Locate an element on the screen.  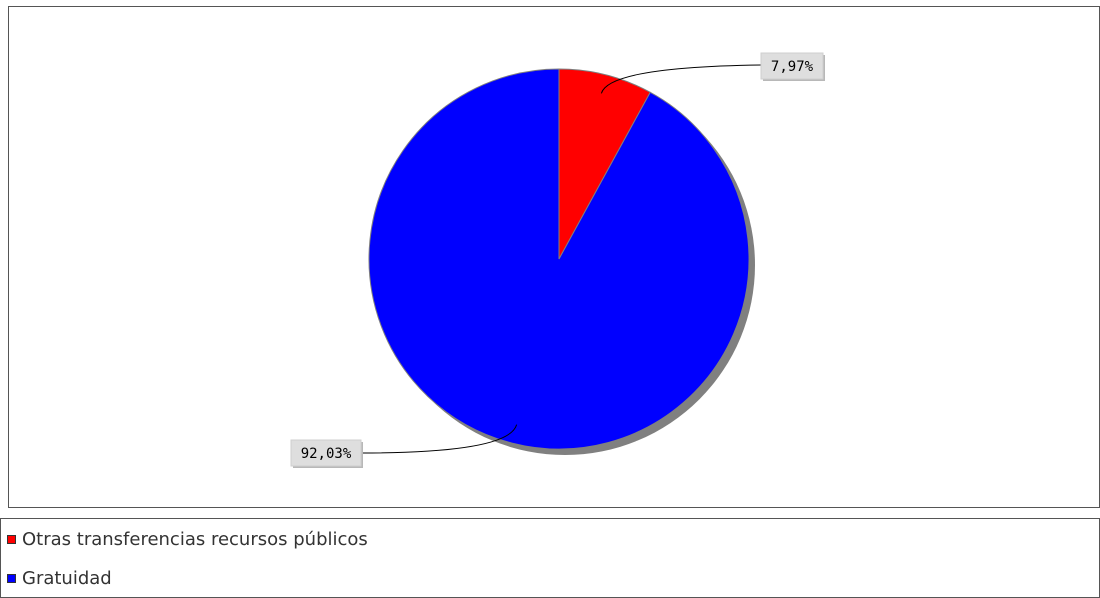
legend-item-otras-transferencias: Otras transferencias recursos públicos is located at coordinates (187, 539).